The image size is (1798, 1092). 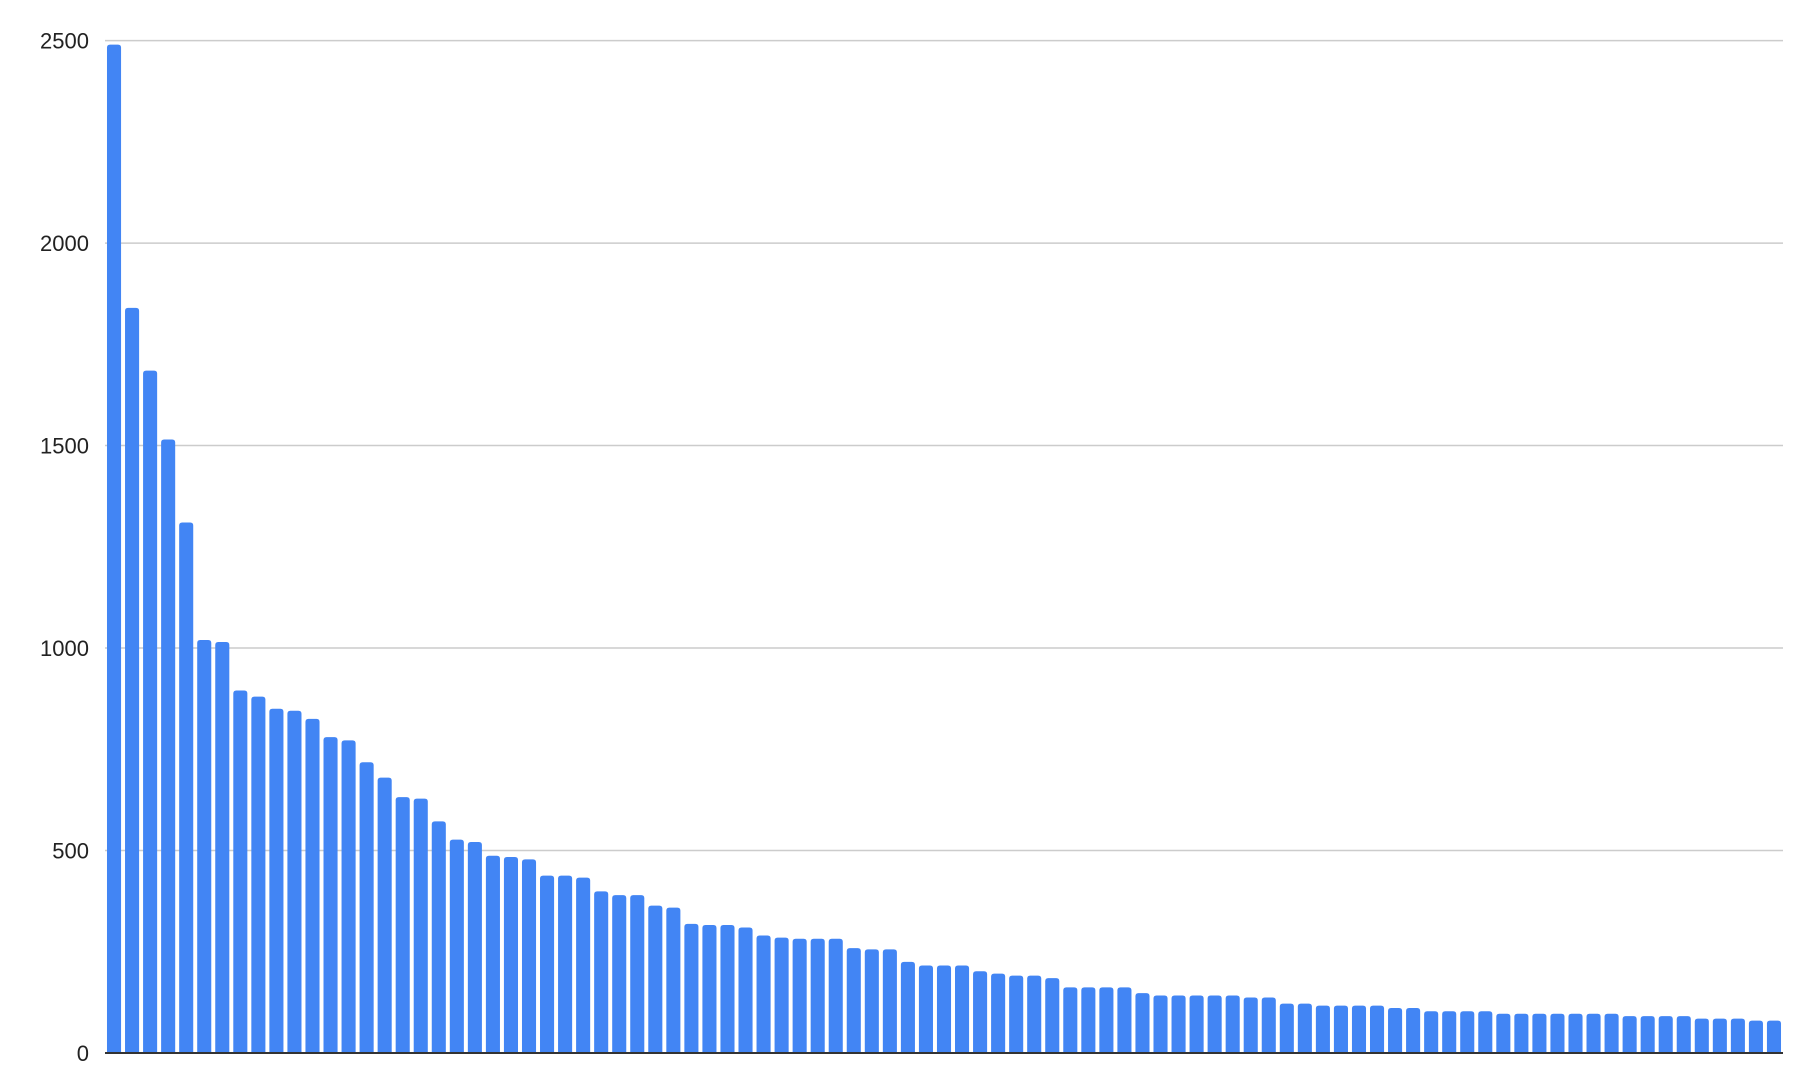 What do you see at coordinates (64, 41) in the screenshot?
I see `y-tick-label: 2500` at bounding box center [64, 41].